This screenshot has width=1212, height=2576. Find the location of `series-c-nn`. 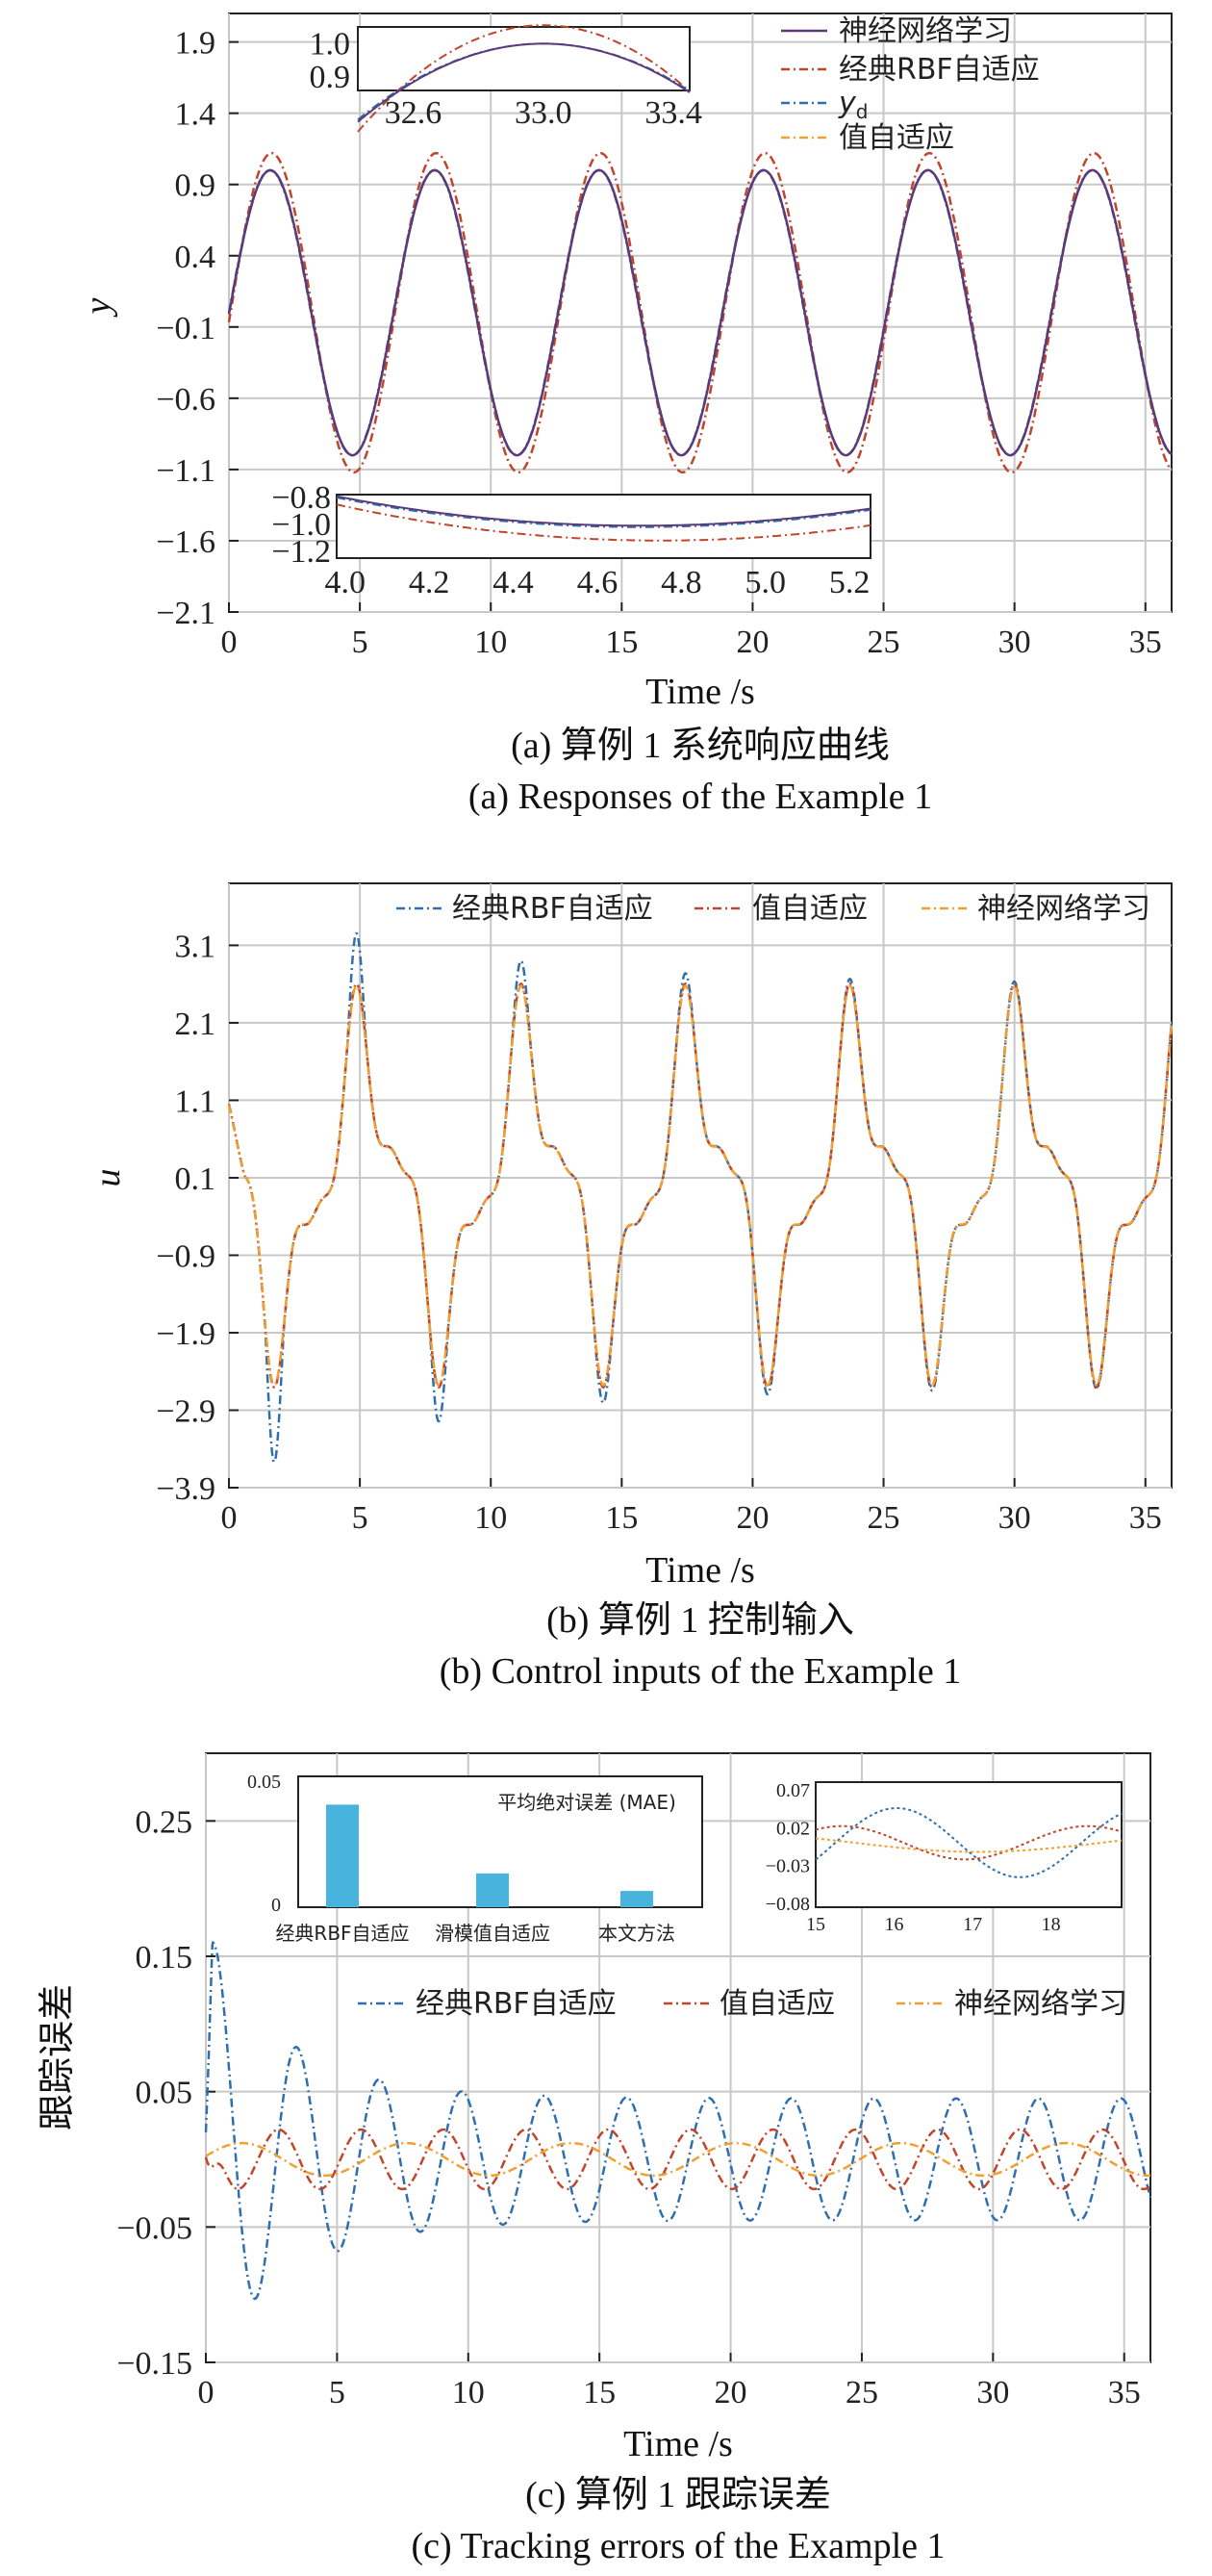

series-c-nn is located at coordinates (678, 2159).